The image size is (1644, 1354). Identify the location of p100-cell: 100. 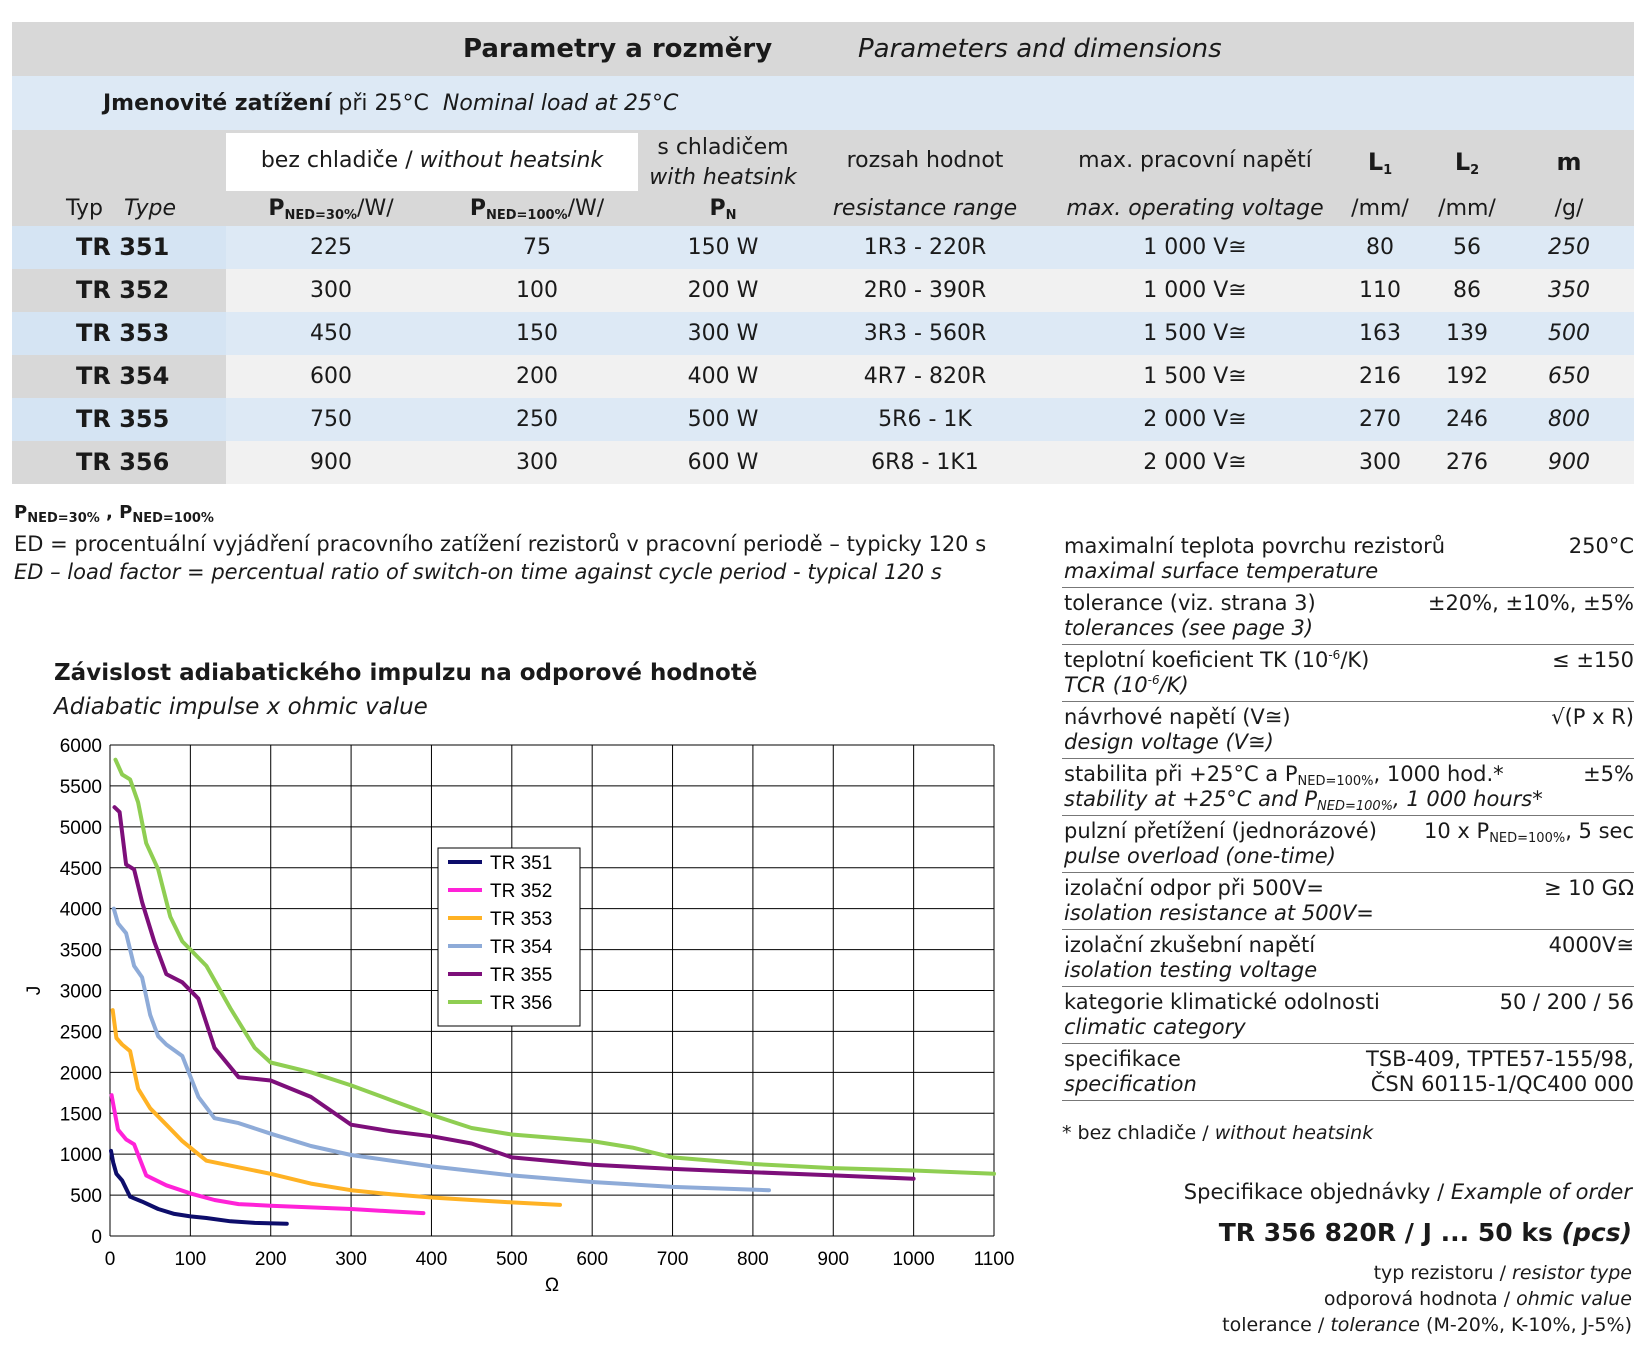
(537, 290).